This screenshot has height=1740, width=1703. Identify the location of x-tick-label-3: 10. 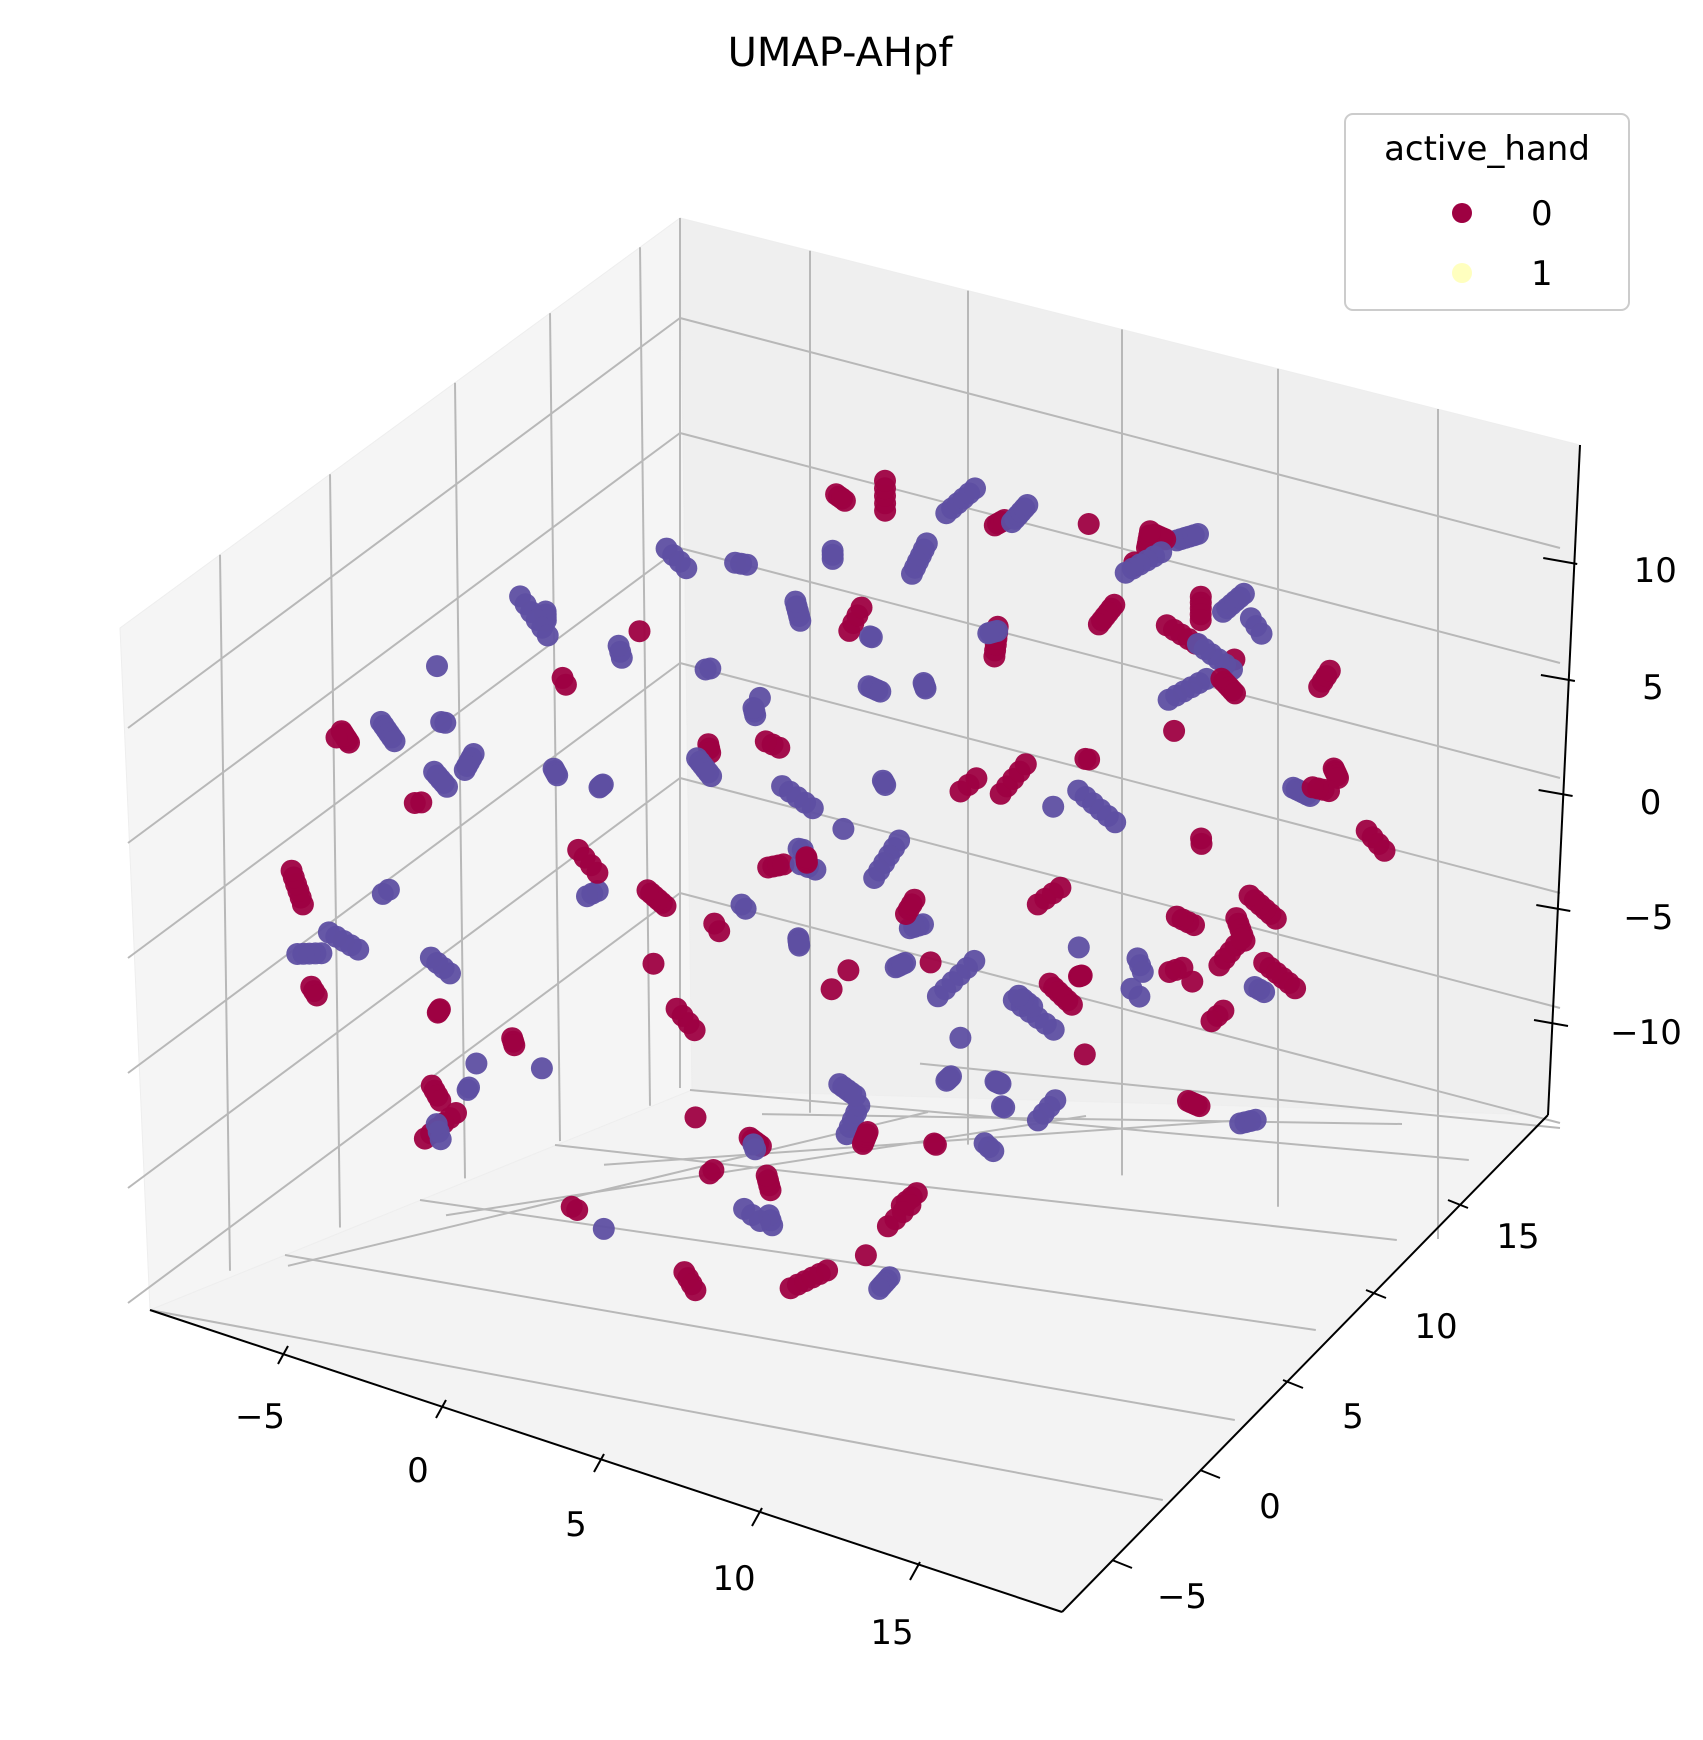
(733, 1579).